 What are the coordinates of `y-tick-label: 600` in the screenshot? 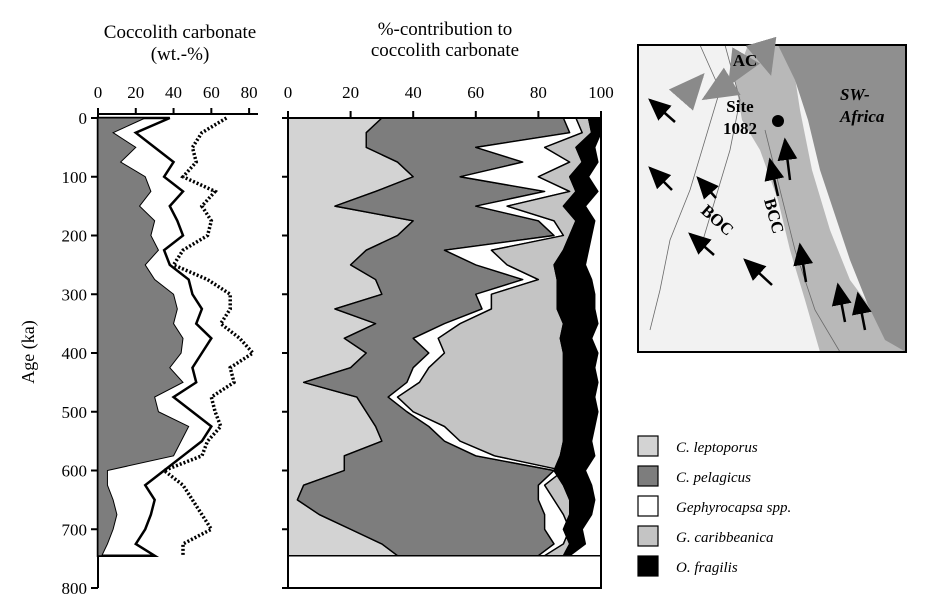 It's located at (75, 471).